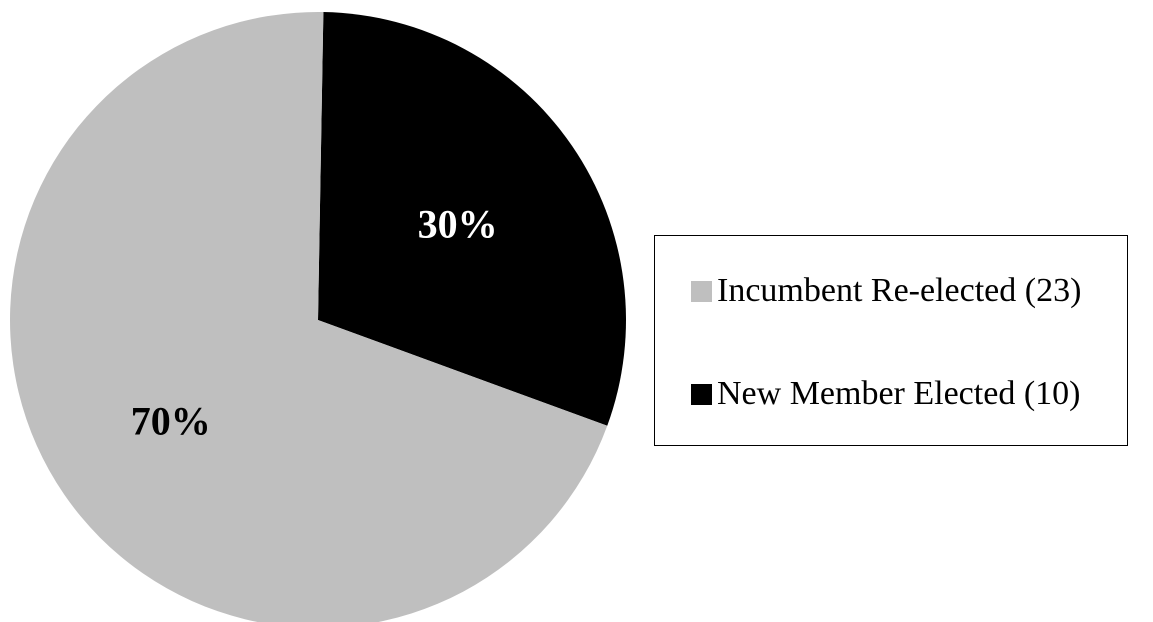 The height and width of the screenshot is (622, 1153). I want to click on legend-label-new-member: New Member Elected (10), so click(899, 393).